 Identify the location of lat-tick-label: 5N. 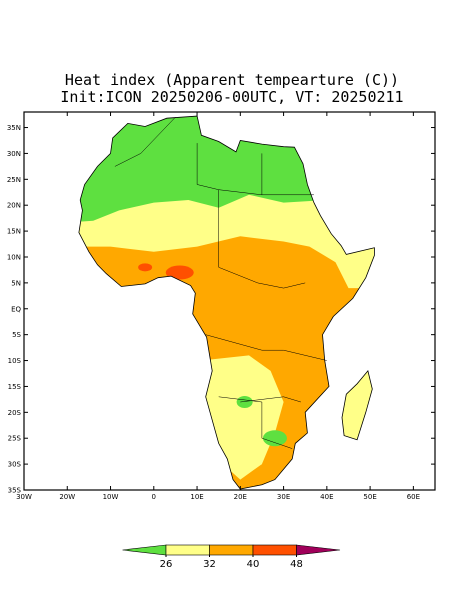
(16, 283).